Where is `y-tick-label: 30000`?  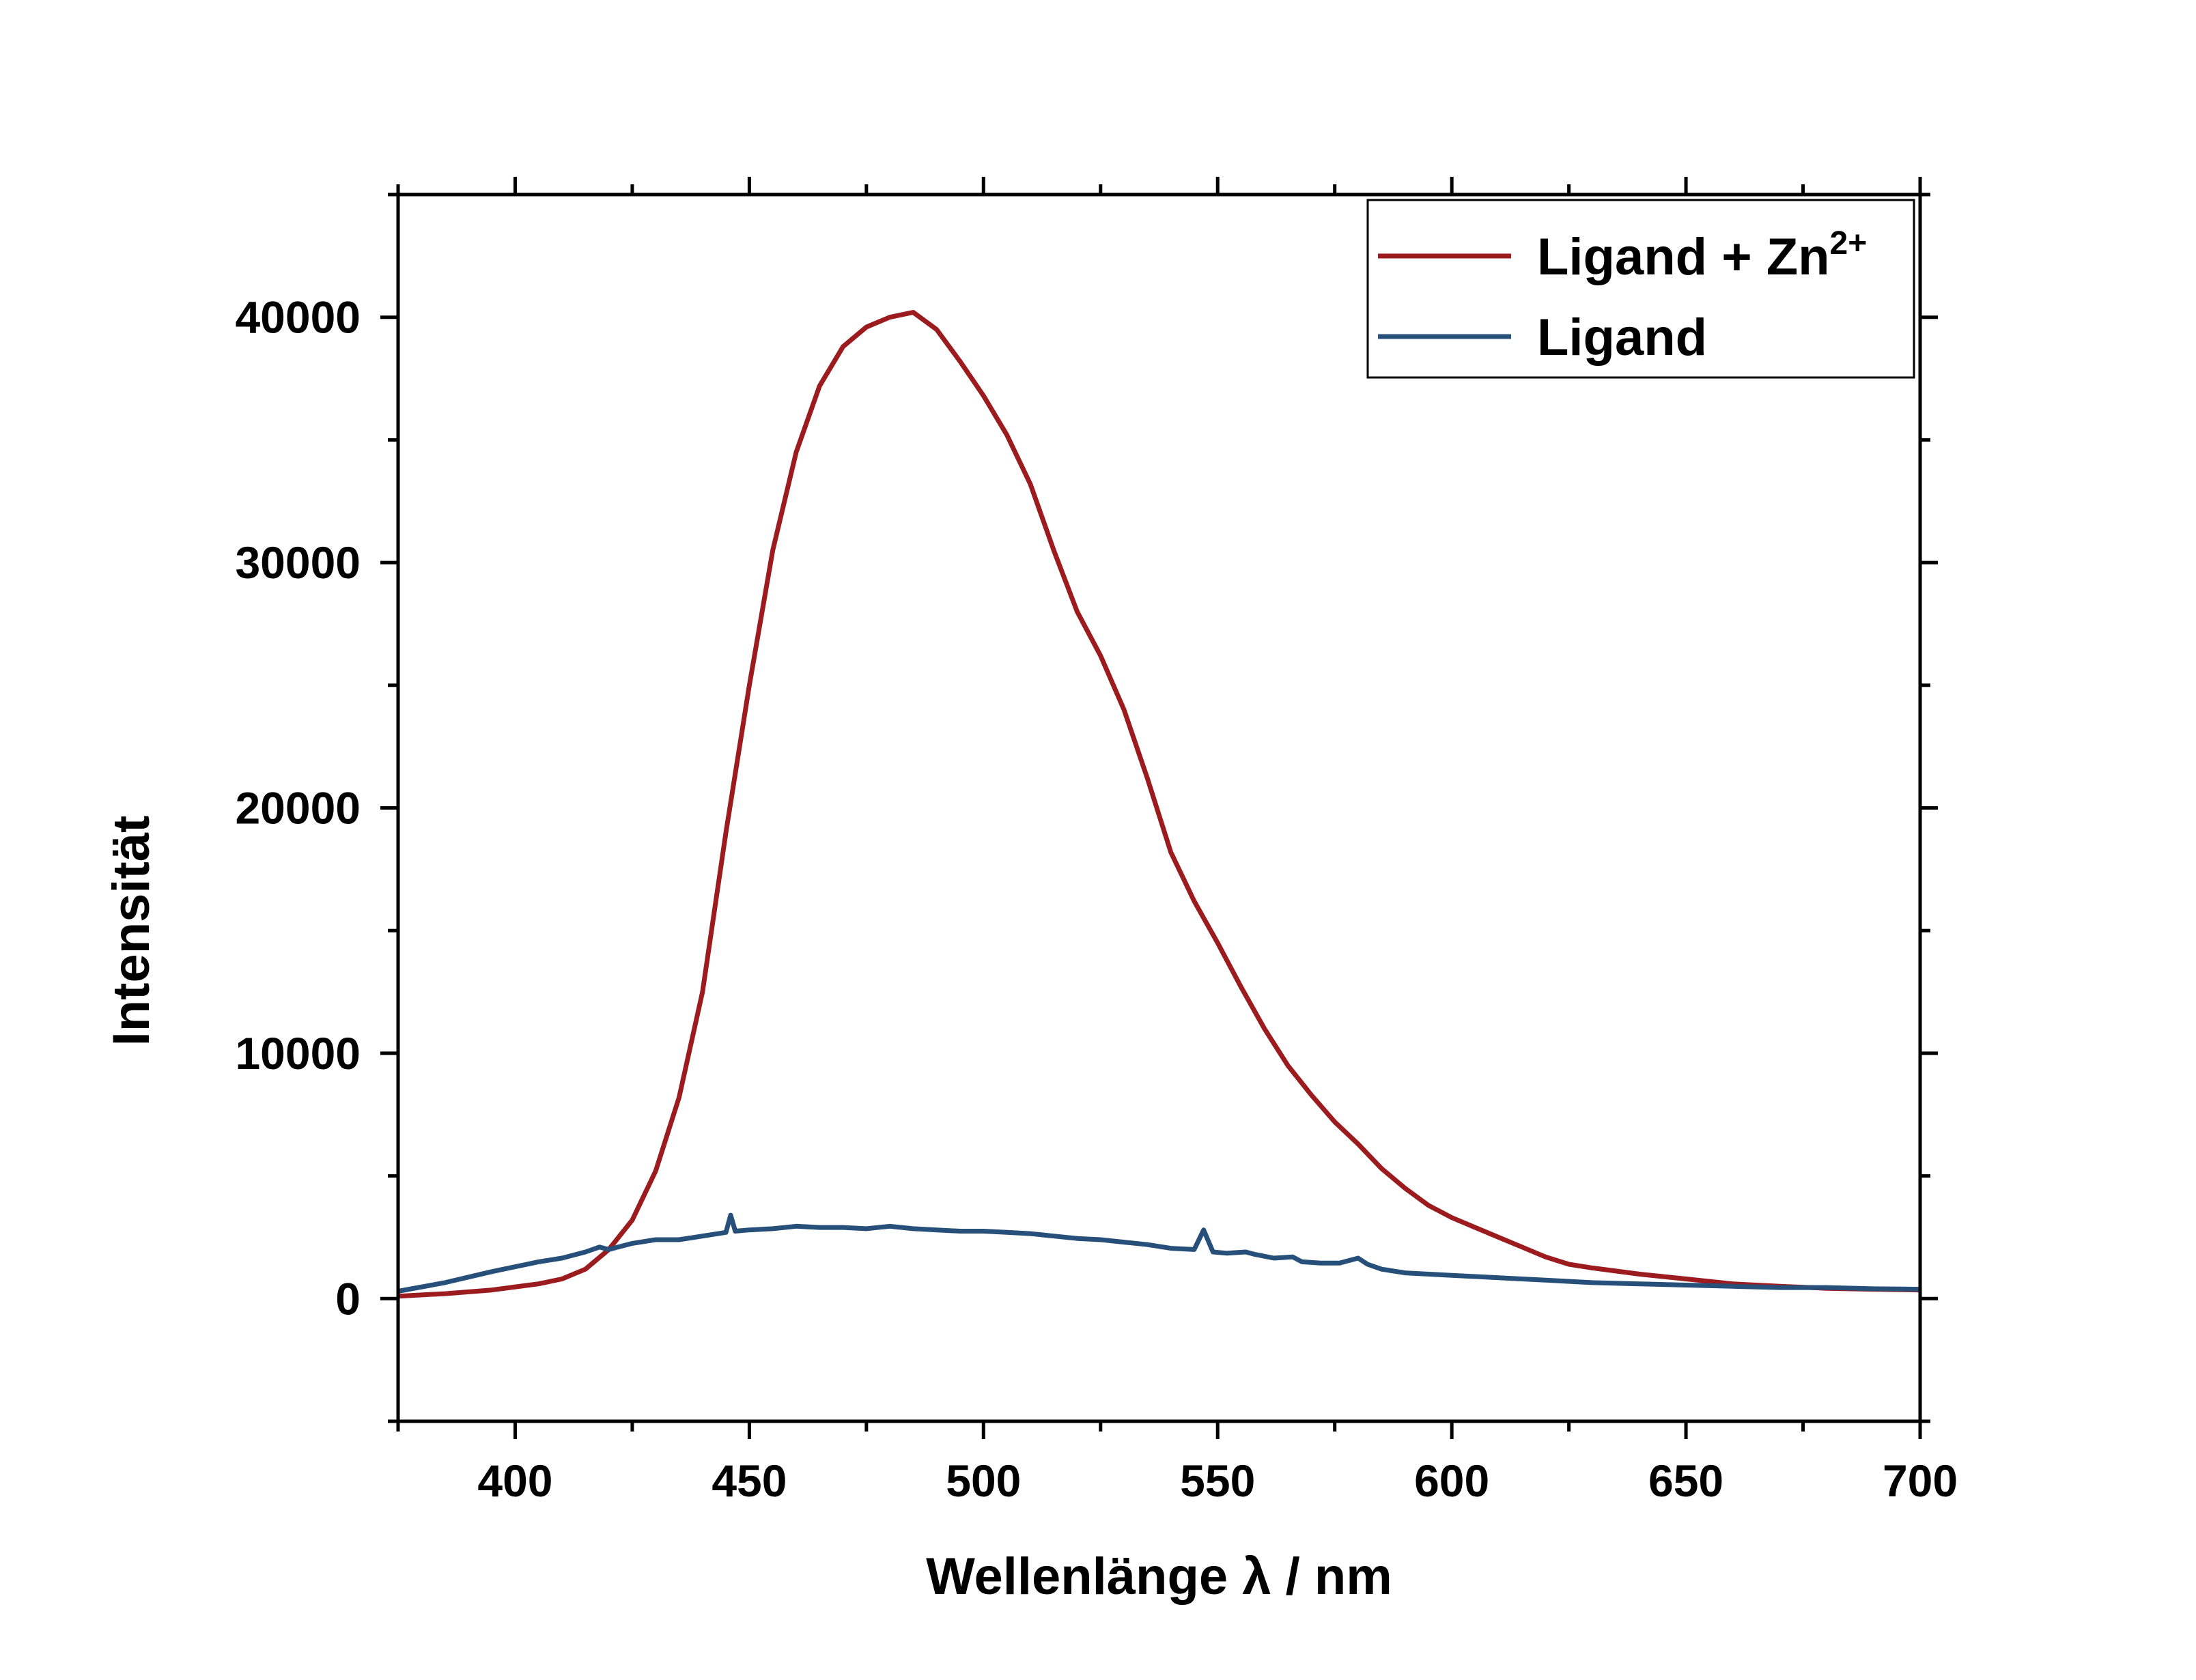 y-tick-label: 30000 is located at coordinates (298, 562).